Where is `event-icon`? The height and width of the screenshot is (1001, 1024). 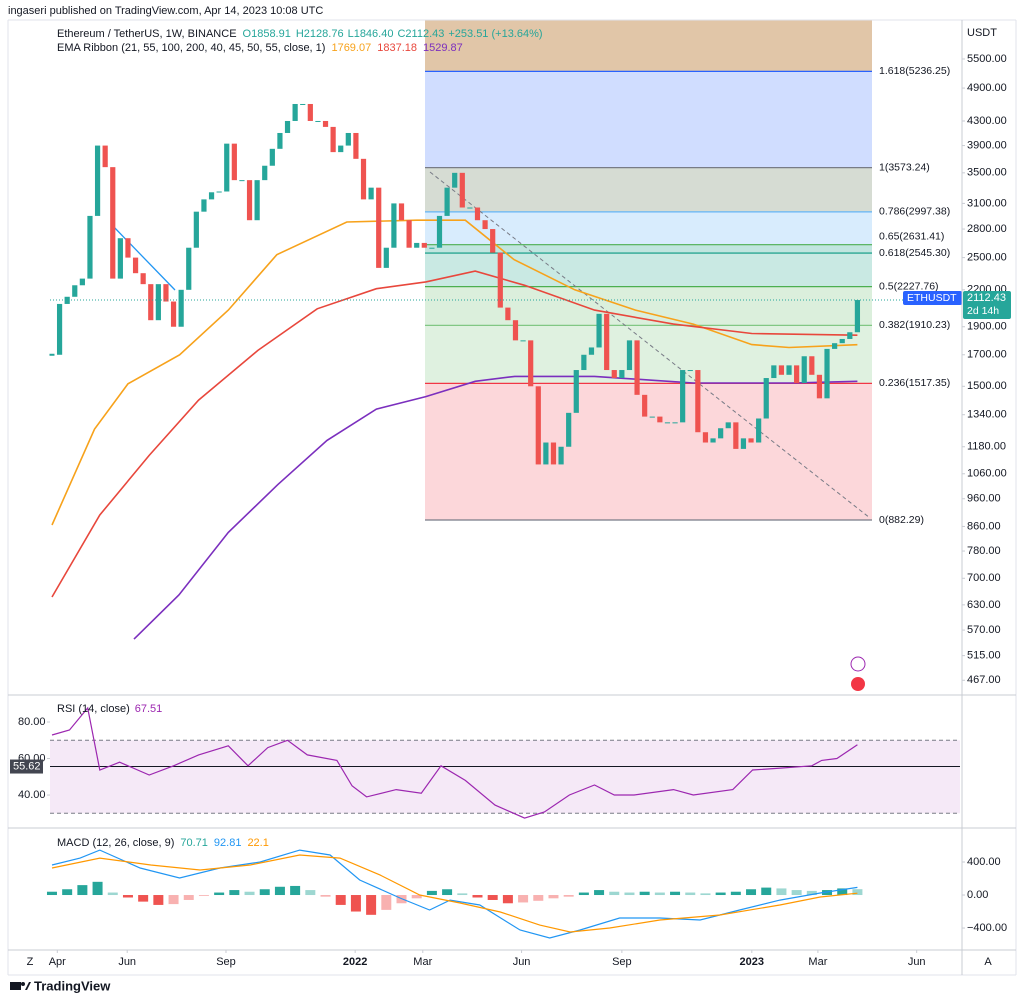 event-icon is located at coordinates (858, 664).